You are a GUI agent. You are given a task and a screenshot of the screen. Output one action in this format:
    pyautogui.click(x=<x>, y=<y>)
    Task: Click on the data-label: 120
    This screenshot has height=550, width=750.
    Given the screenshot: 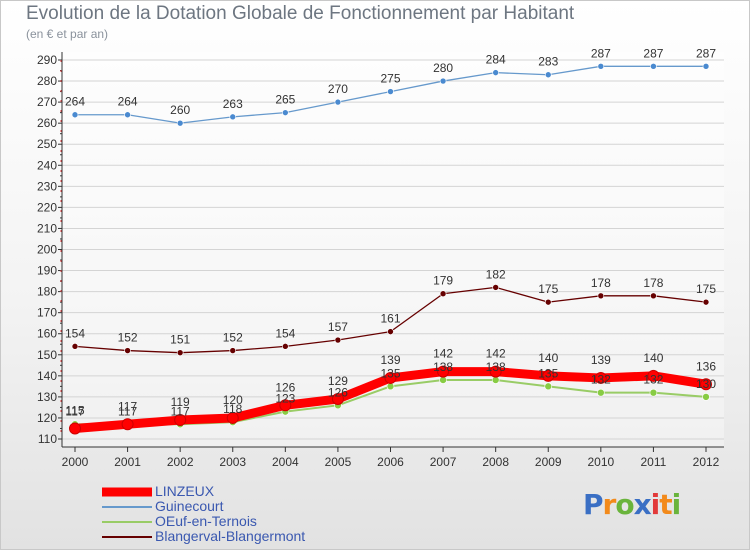 What is the action you would take?
    pyautogui.click(x=233, y=400)
    